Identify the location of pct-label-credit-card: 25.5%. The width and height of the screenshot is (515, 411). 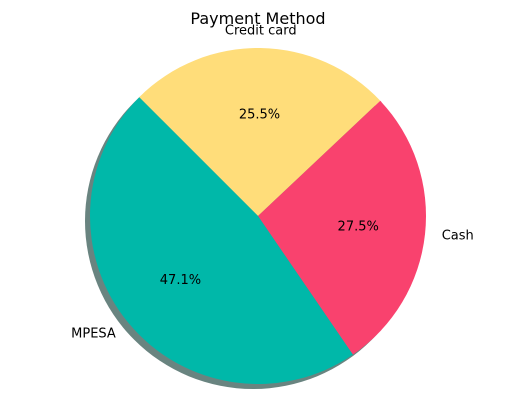
(259, 115).